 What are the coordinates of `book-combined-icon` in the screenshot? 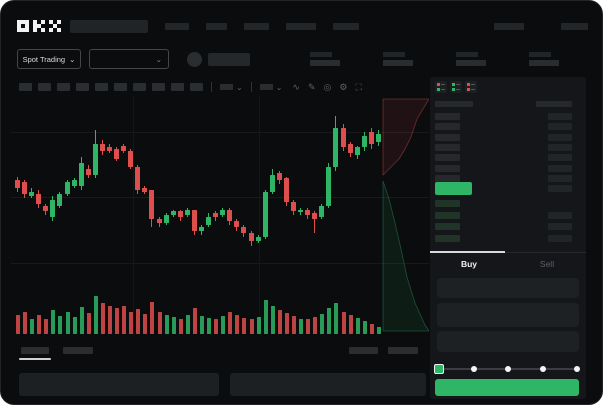 It's located at (441, 87).